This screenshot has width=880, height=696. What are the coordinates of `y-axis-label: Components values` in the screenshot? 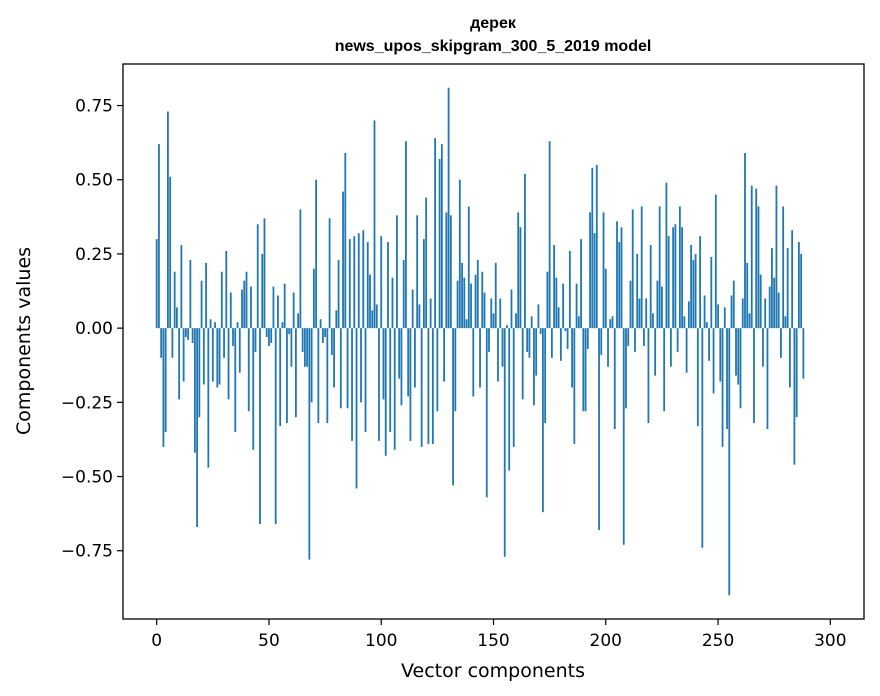 It's located at (24, 341).